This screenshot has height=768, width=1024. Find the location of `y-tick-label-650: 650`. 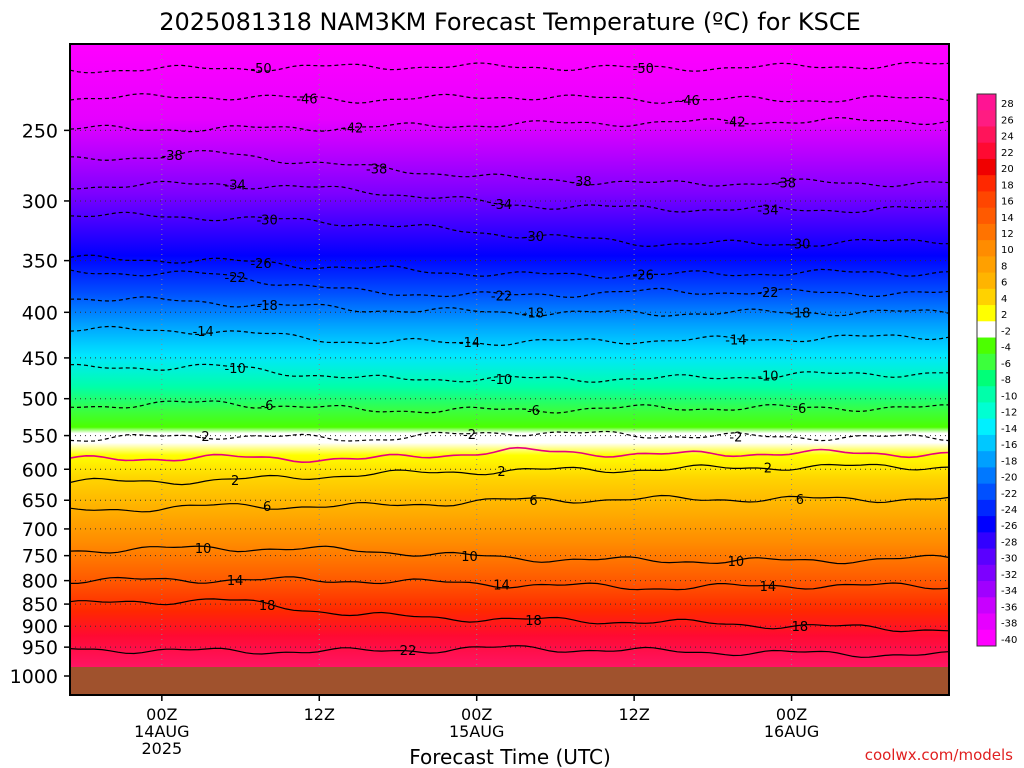

y-tick-label-650: 650 is located at coordinates (40, 501).